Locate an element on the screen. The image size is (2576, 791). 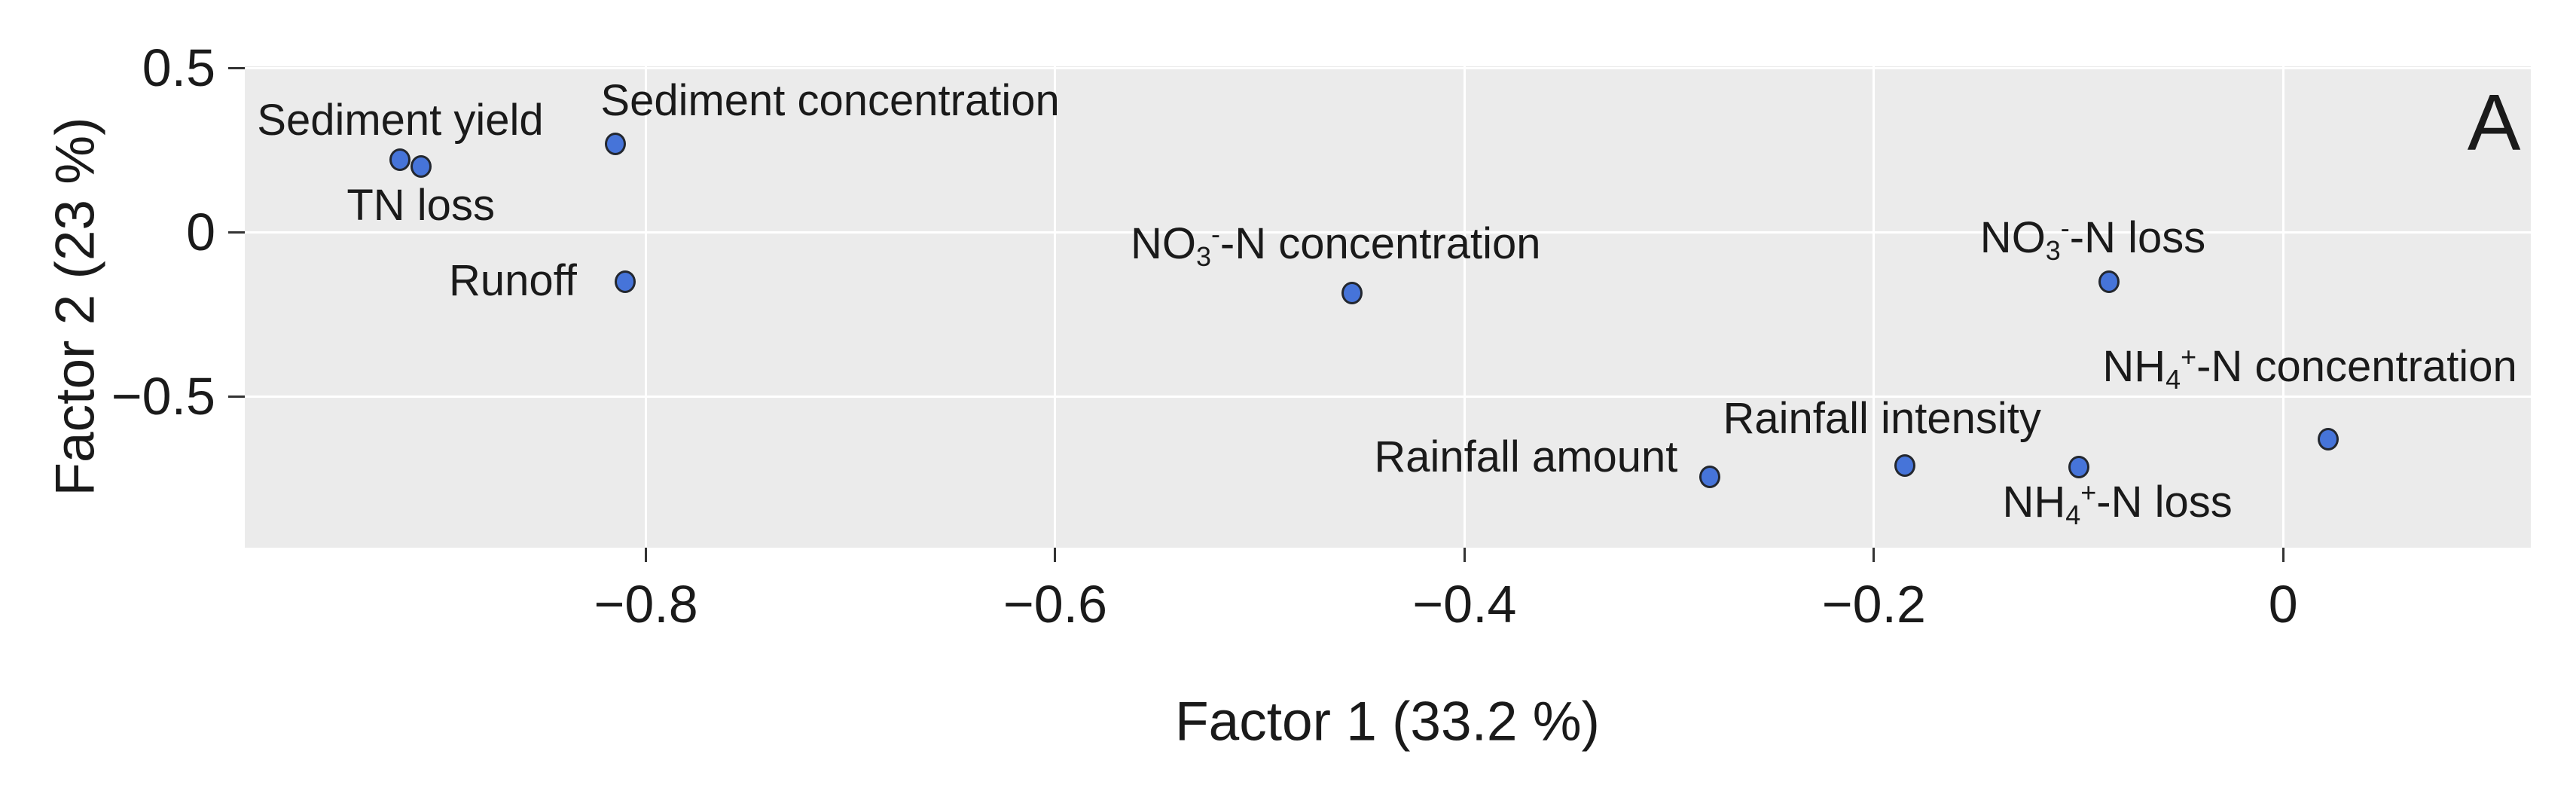
point-label-sediment-concentration: Sediment concentration is located at coordinates (830, 100).